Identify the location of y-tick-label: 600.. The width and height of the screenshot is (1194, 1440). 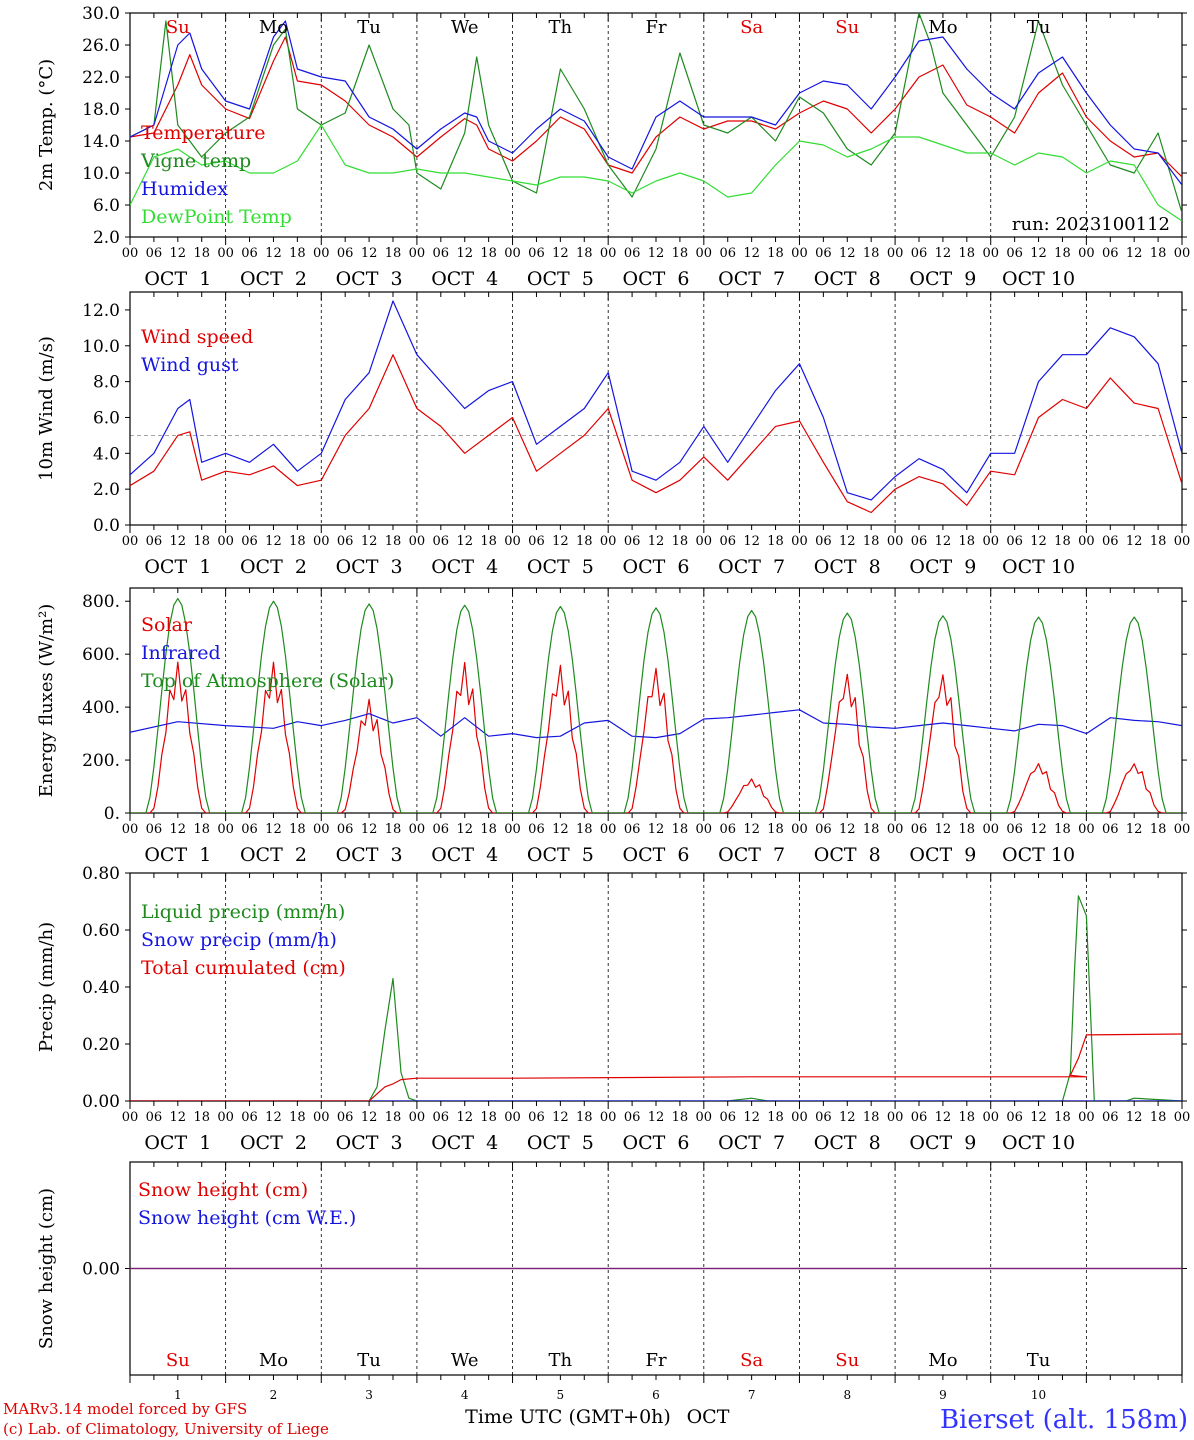
(101, 655).